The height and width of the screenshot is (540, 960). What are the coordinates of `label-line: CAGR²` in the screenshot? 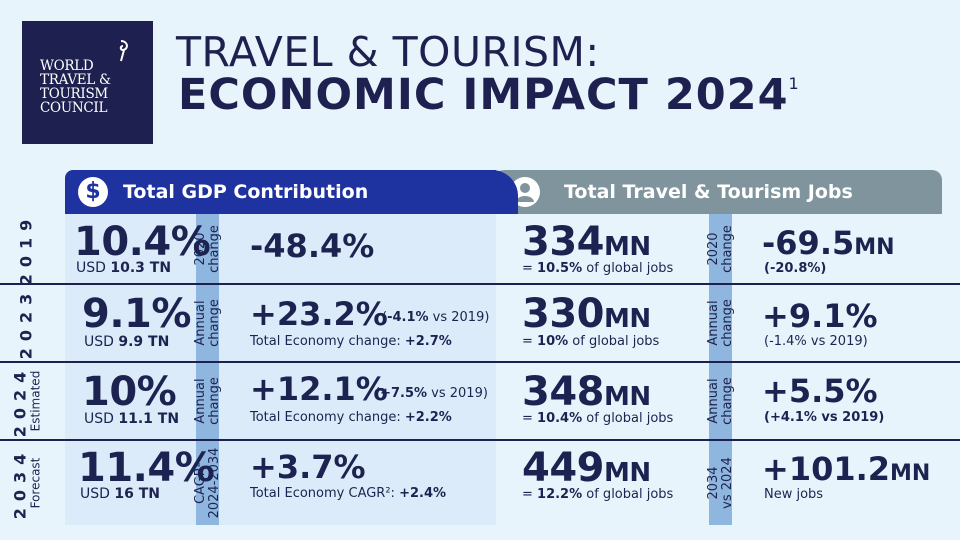 It's located at (200, 483).